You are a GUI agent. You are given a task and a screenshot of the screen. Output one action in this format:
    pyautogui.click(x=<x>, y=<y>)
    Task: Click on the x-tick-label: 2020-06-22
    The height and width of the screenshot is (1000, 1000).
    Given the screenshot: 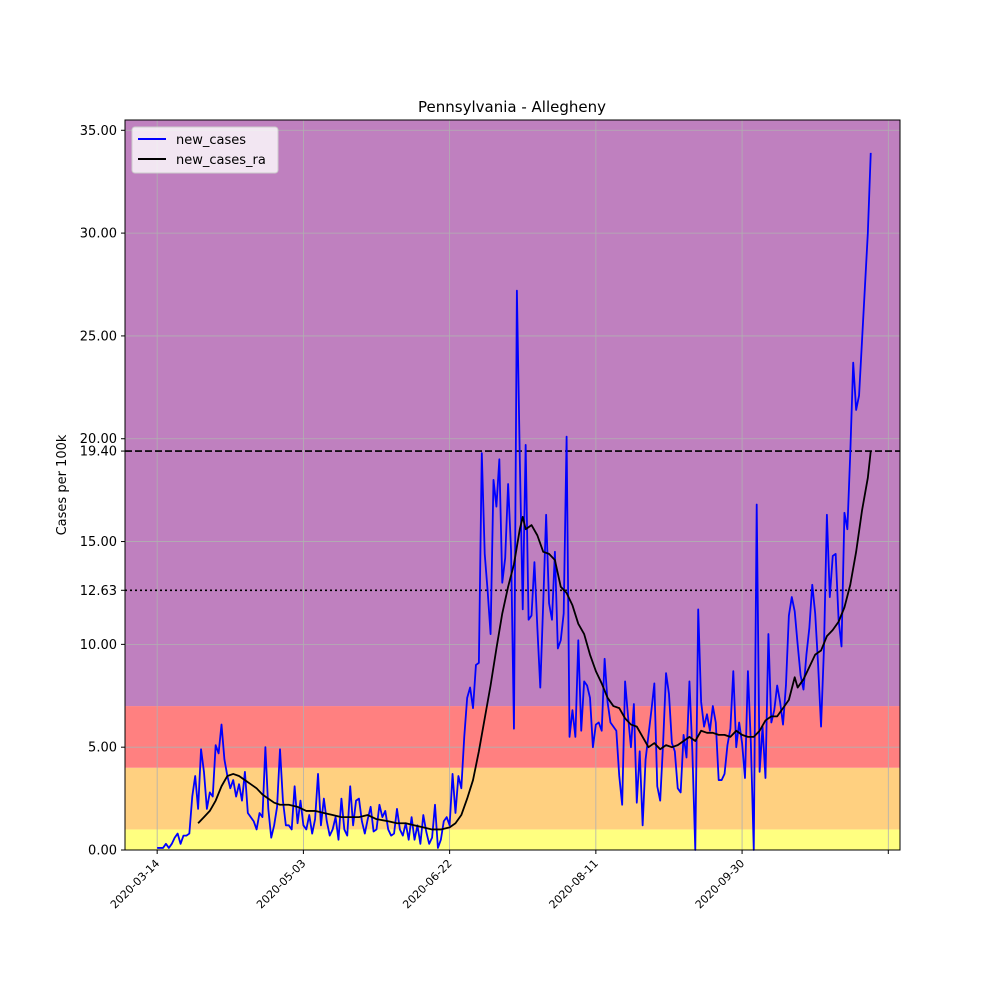 What is the action you would take?
    pyautogui.click(x=427, y=884)
    